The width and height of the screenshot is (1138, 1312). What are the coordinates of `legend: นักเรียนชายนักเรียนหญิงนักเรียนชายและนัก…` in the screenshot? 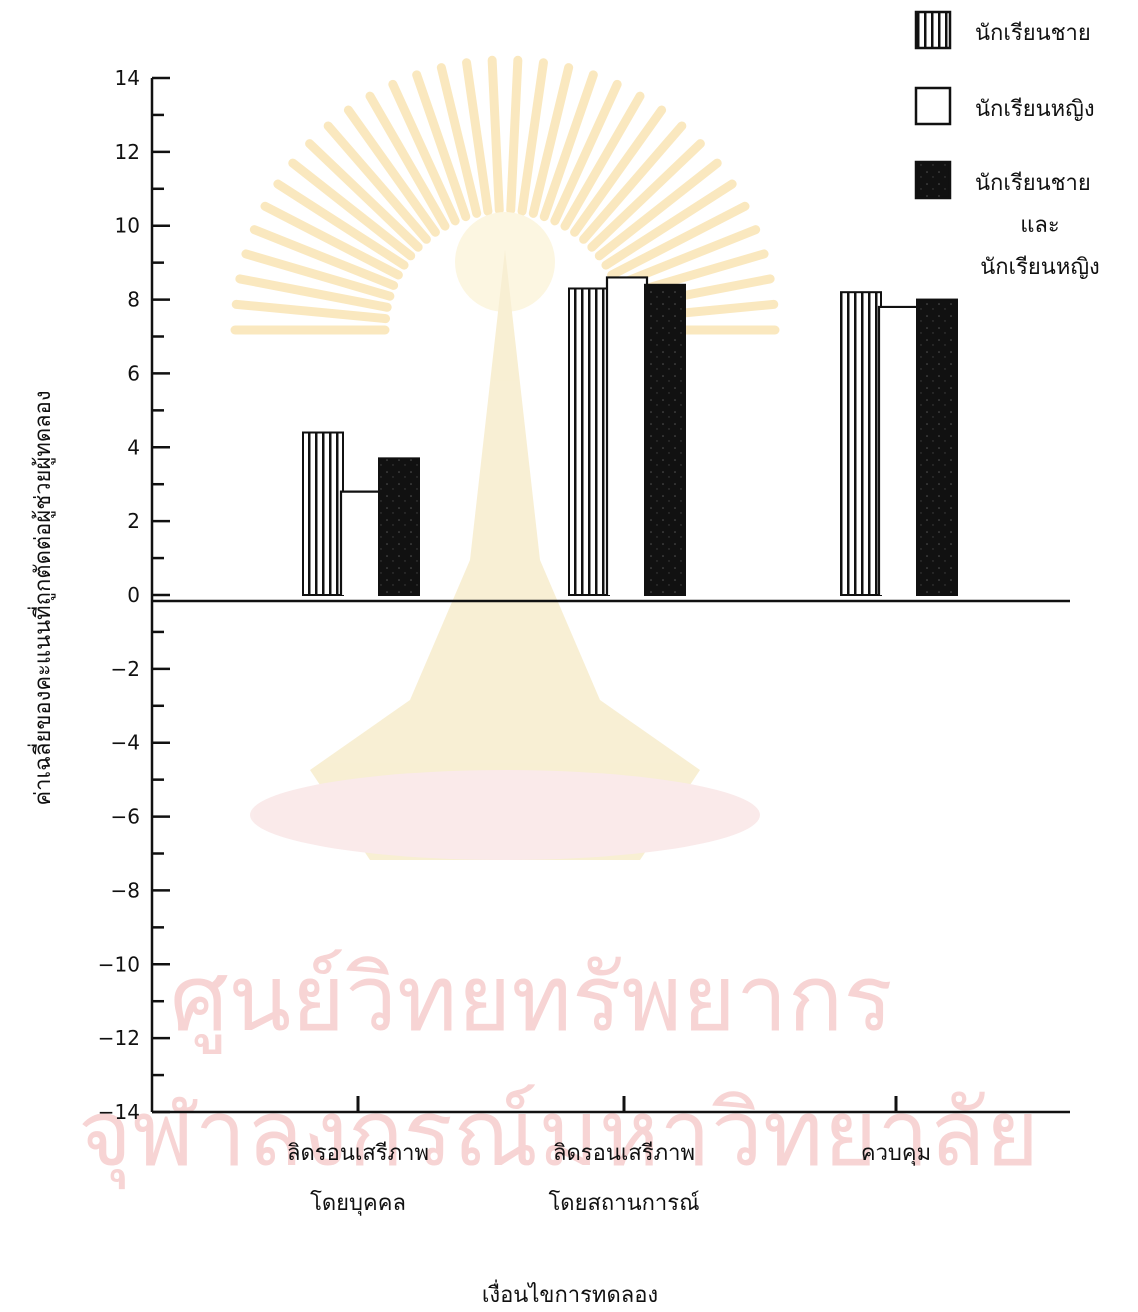 It's located at (1007, 145).